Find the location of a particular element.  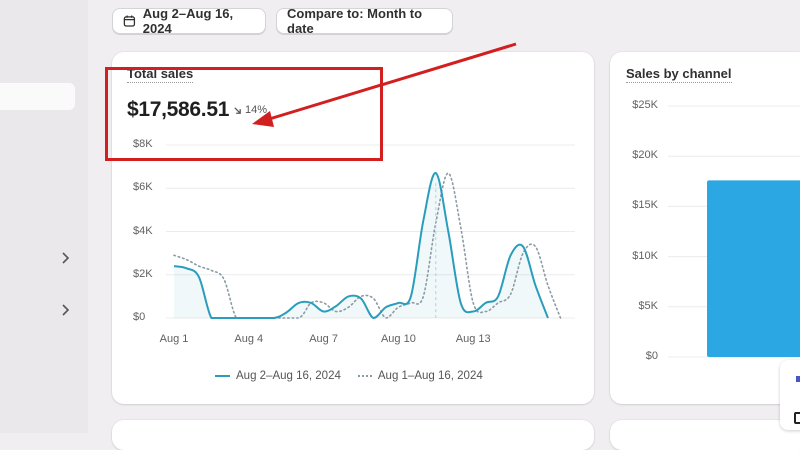

date-range-button: Aug 2–Aug 16, 2024 is located at coordinates (189, 21).